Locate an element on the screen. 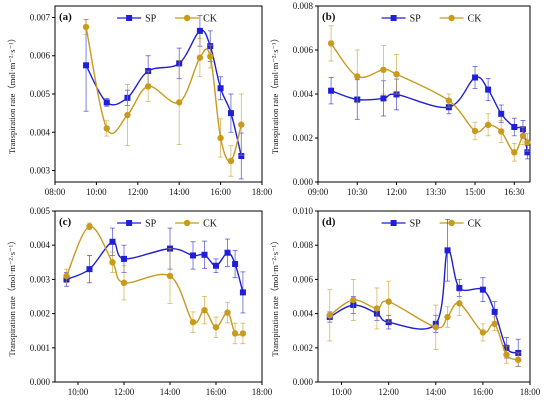 The image size is (550, 400). y-tick-label: 0.003 is located at coordinates (40, 279).